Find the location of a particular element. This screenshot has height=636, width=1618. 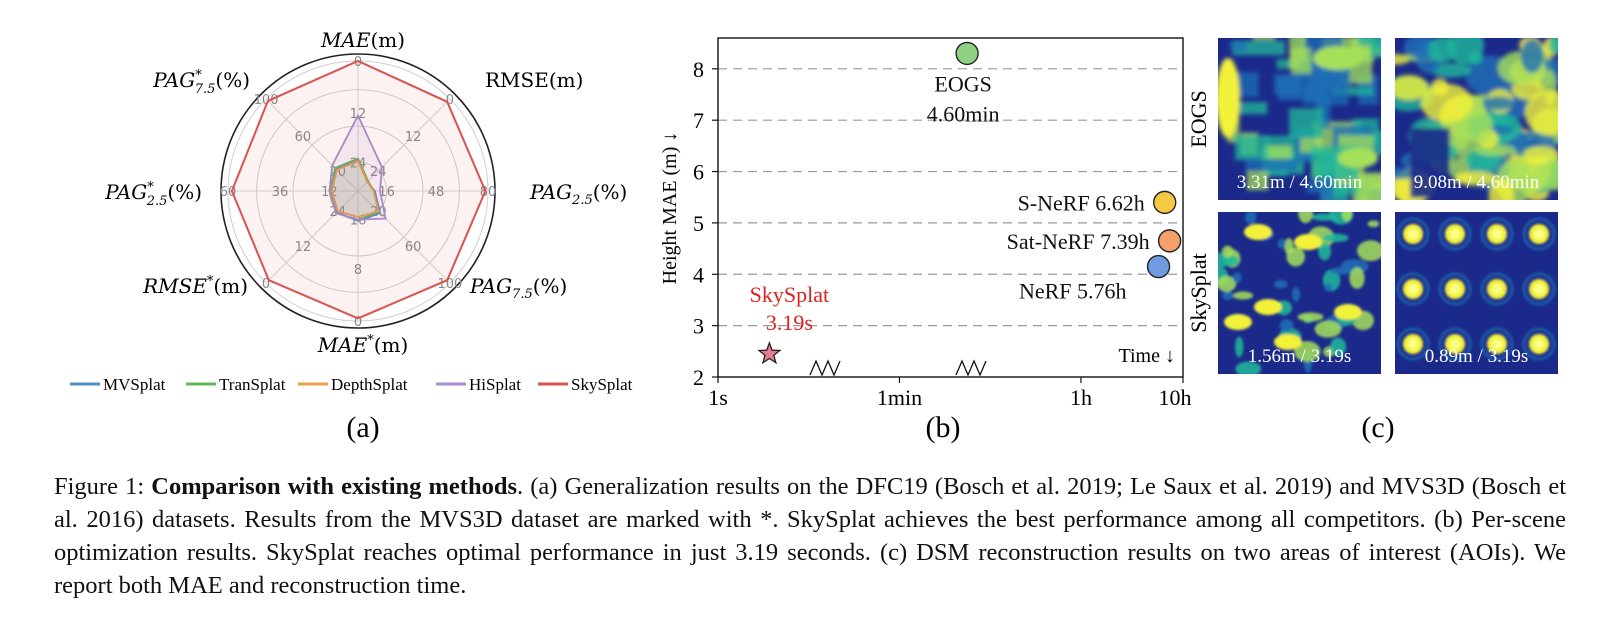

radar-tick-label: 48 is located at coordinates (436, 192).